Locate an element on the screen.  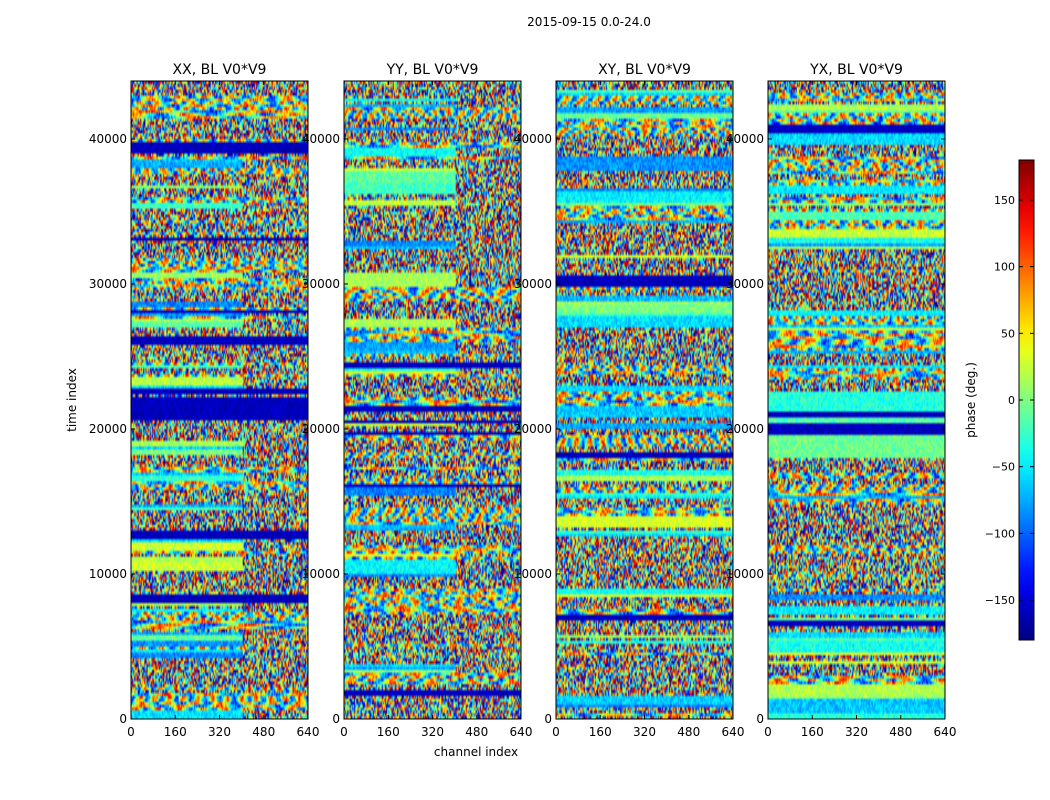
colorbar-tick-label: −100 is located at coordinates (1000, 533).